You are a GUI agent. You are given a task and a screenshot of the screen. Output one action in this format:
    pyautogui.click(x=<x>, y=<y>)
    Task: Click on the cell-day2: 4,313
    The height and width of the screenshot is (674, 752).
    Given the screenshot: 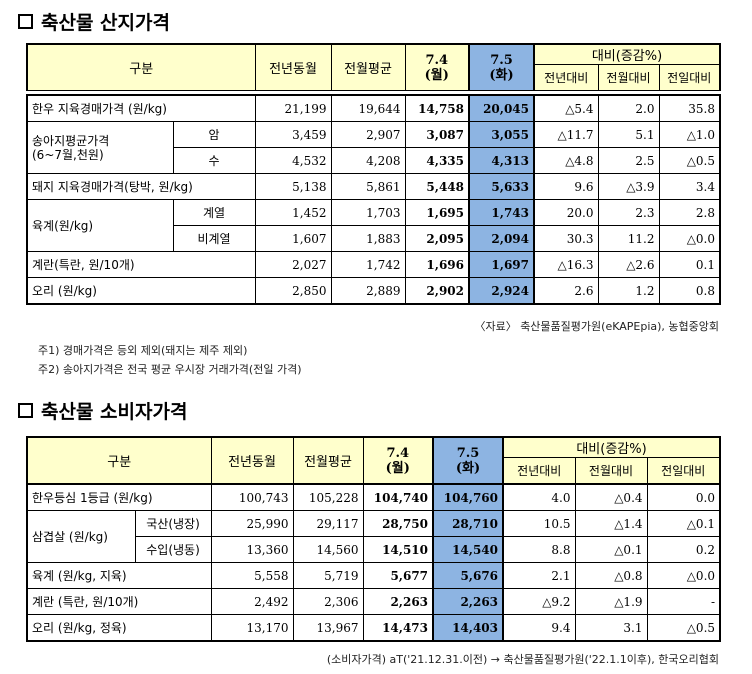 What is the action you would take?
    pyautogui.click(x=501, y=160)
    